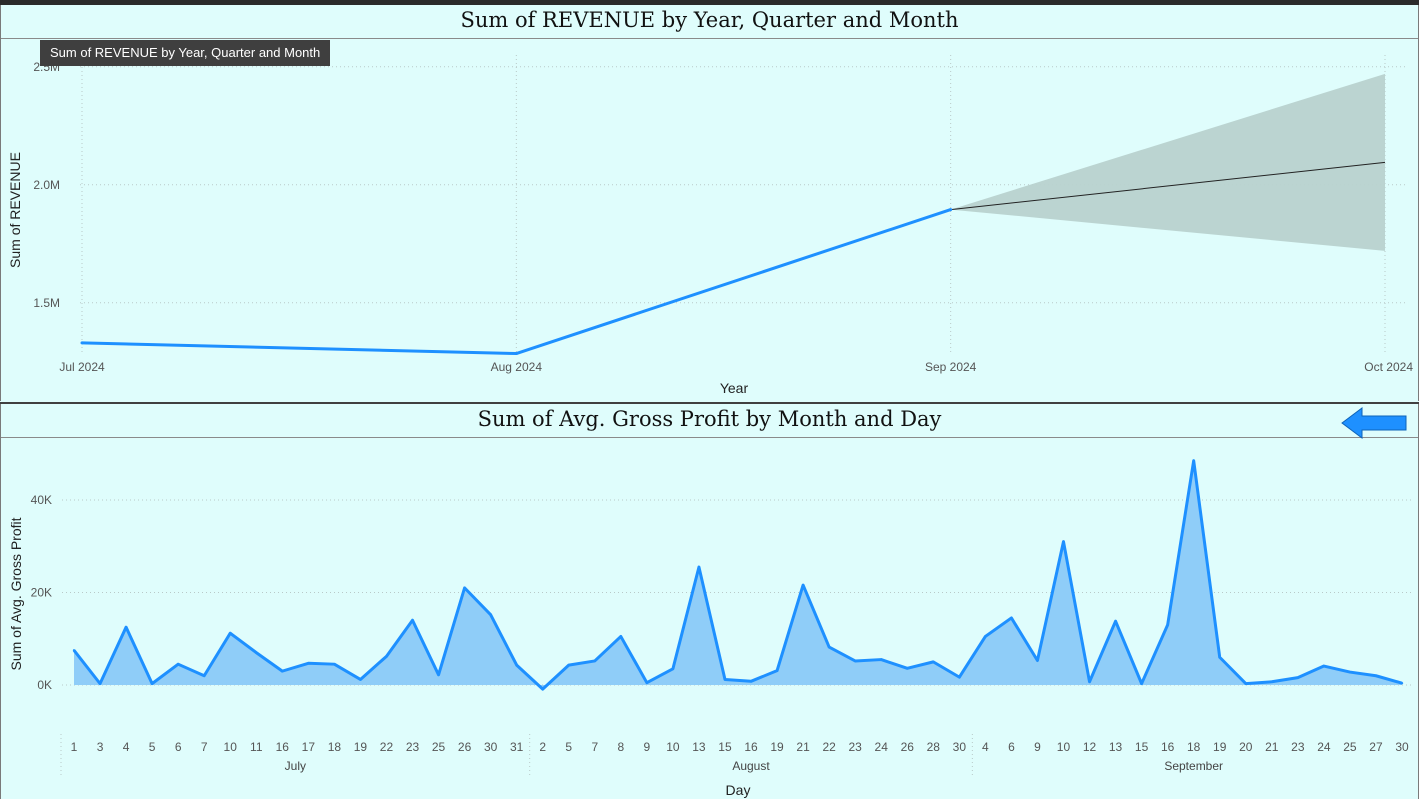  Describe the element at coordinates (178, 747) in the screenshot. I see `x-tick-label: 6` at that location.